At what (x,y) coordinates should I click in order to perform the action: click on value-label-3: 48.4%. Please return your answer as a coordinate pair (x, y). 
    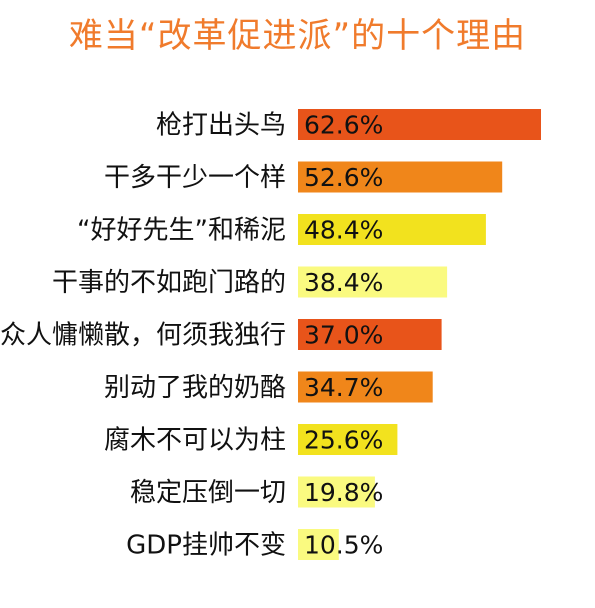
    Looking at the image, I should click on (343, 230).